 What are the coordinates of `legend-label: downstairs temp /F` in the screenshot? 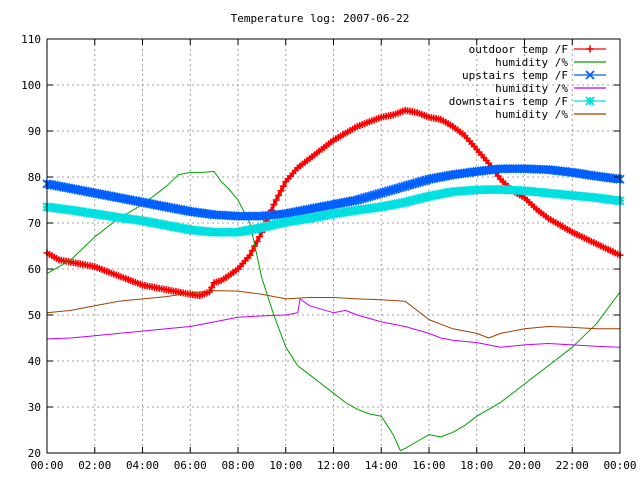 It's located at (508, 101).